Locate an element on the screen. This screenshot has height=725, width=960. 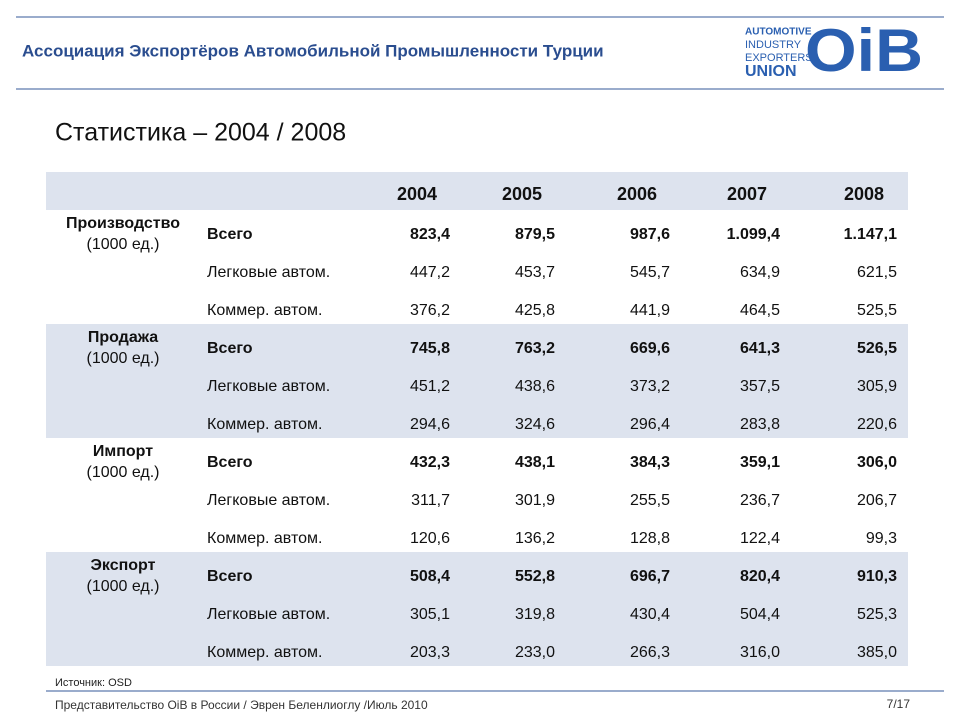
cell-value: 305,1 is located at coordinates (430, 614).